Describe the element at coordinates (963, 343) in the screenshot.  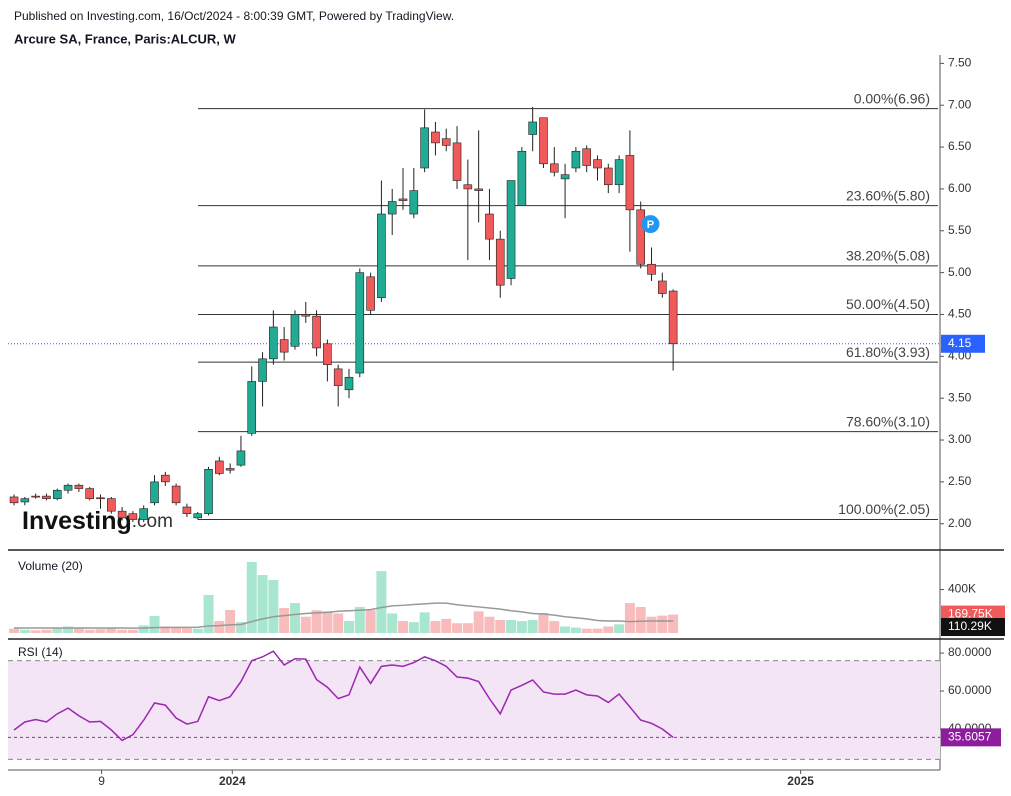
I see `last-value-tag: 4.15` at that location.